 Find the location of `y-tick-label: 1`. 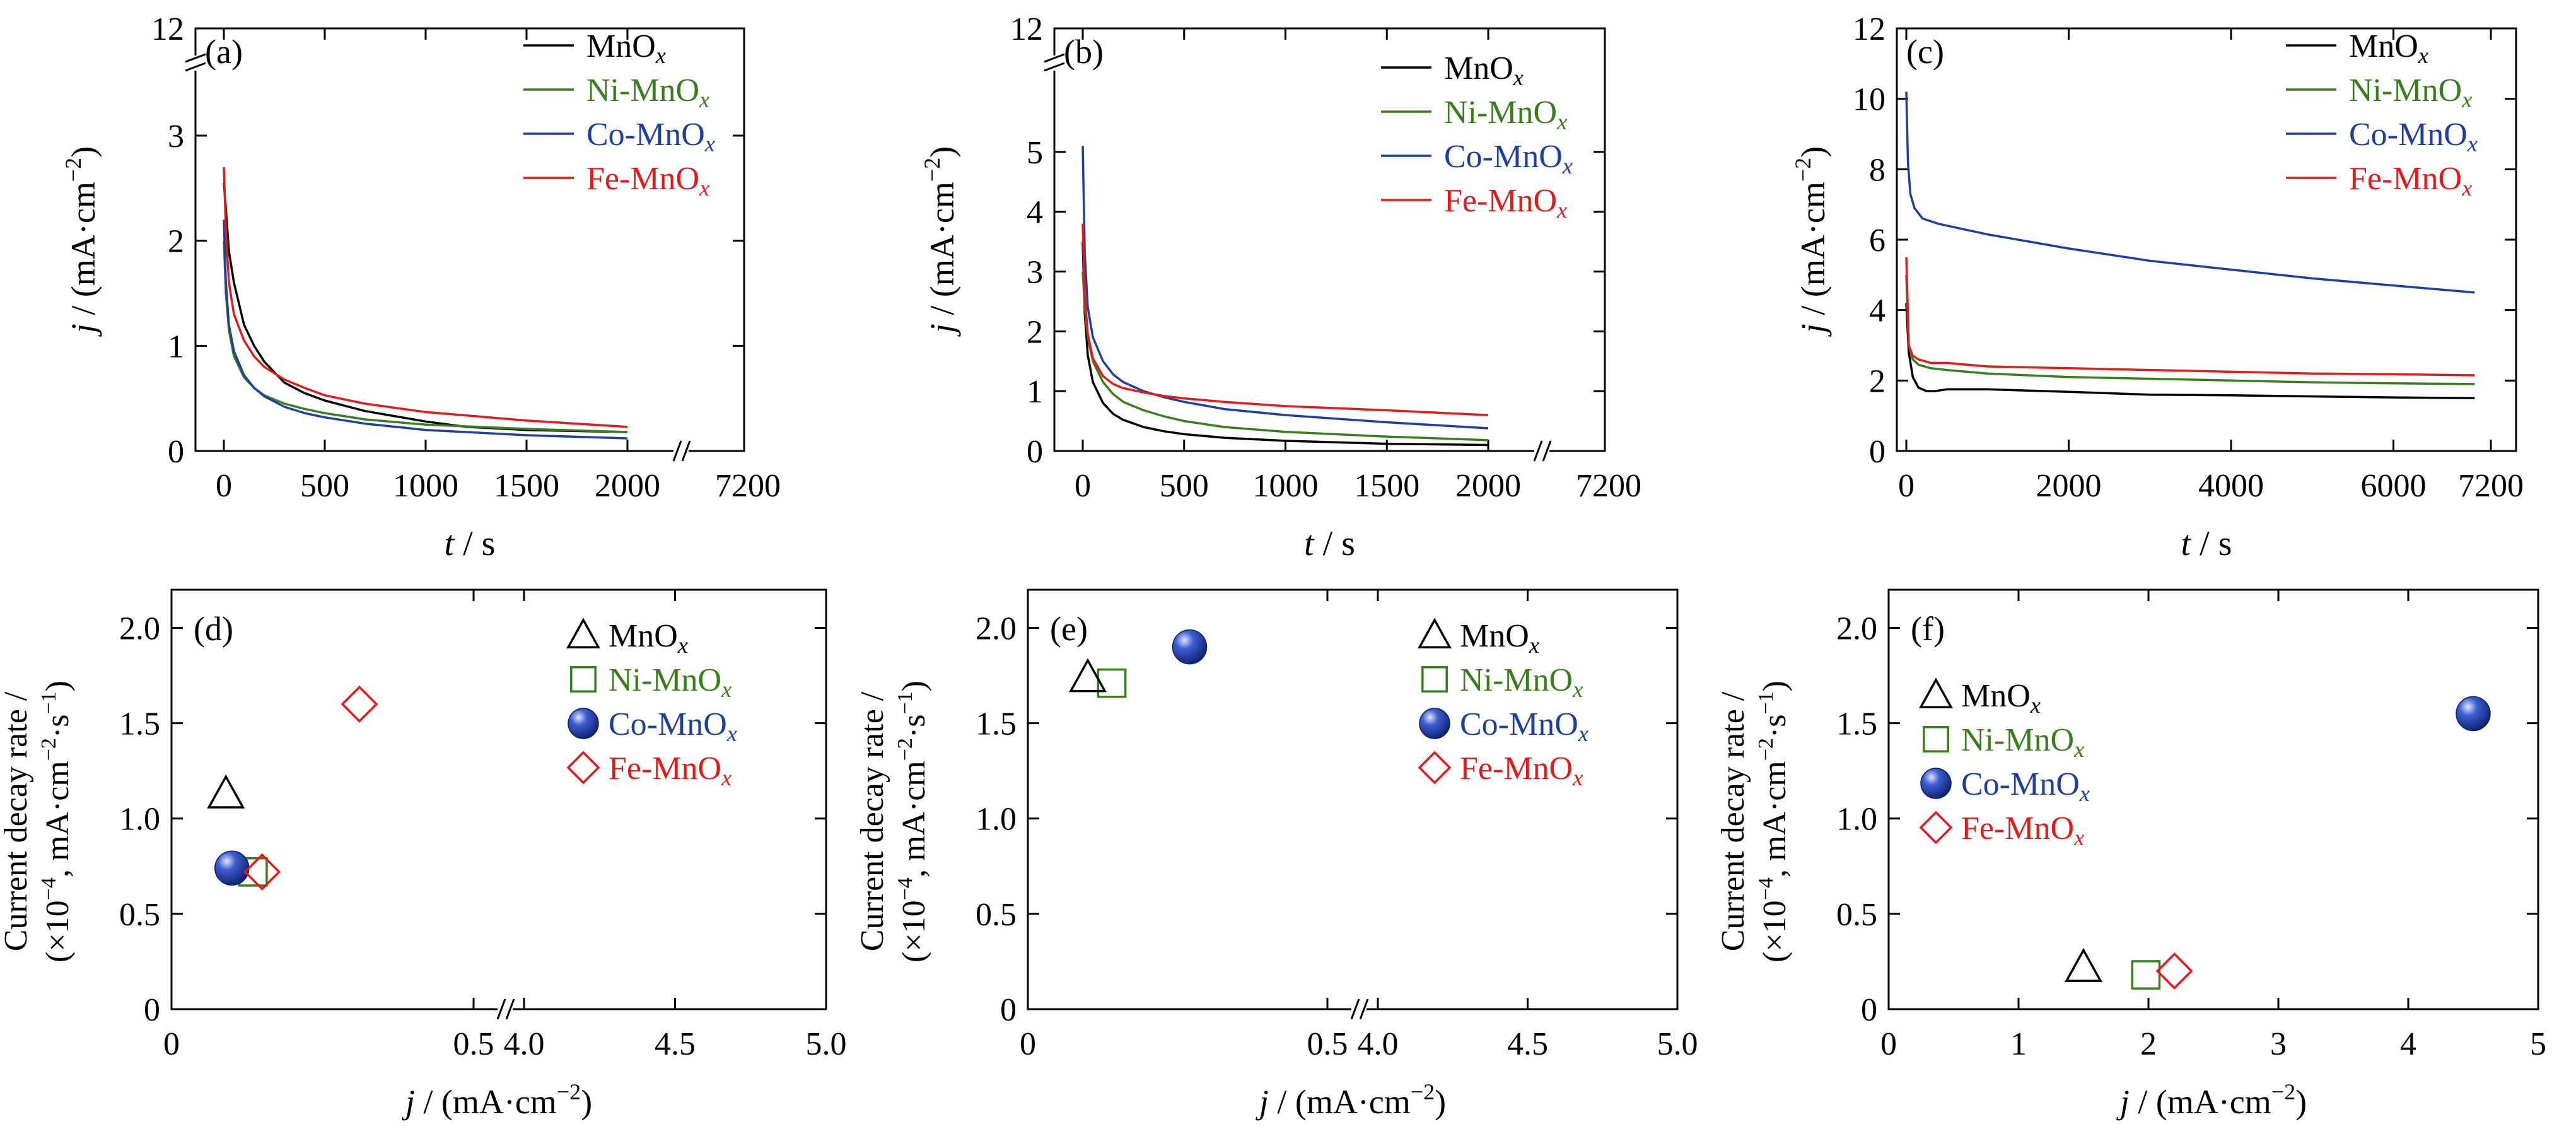

y-tick-label: 1 is located at coordinates (1035, 392).